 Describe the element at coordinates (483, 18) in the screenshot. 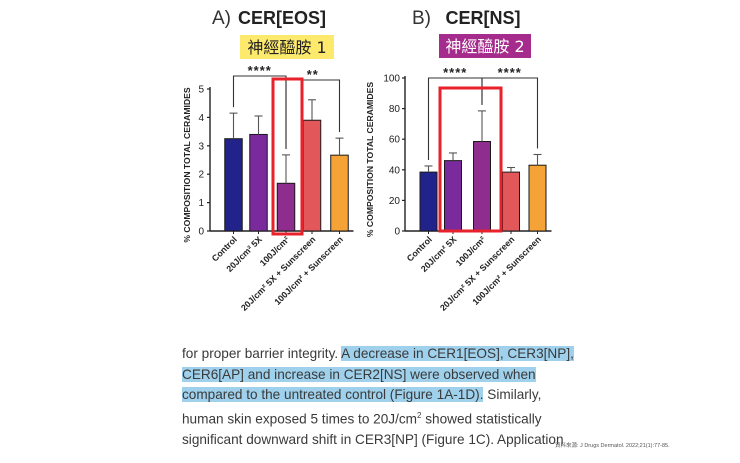

I see `chart-title: CER[NS]` at that location.